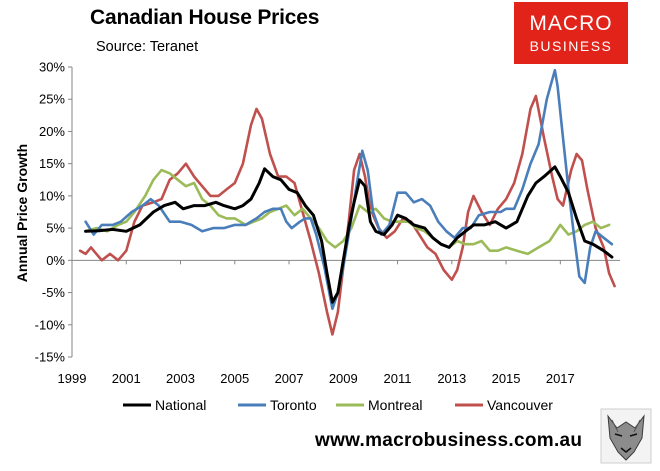 The image size is (660, 471). I want to click on y-tick-label: 25%, so click(52, 99).